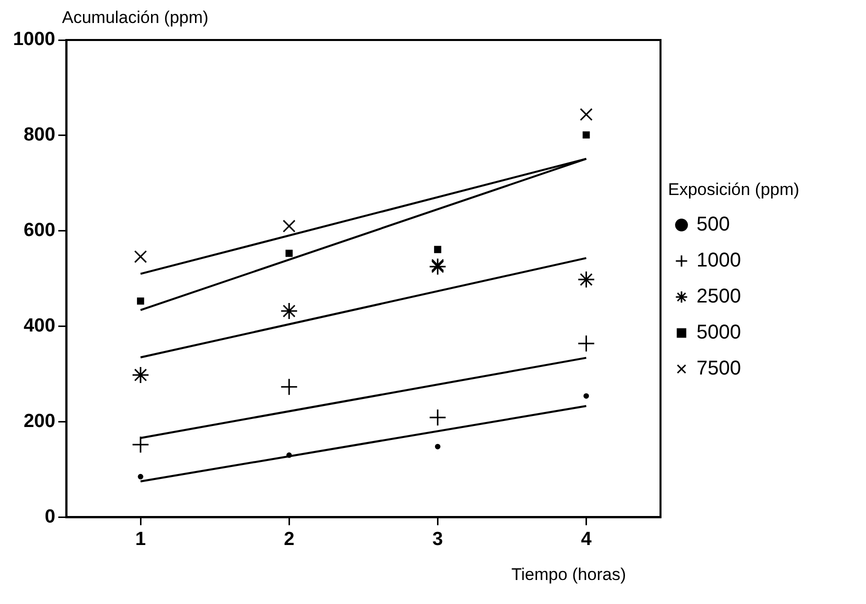 This screenshot has width=866, height=604. I want to click on legend-title: Exposición (ppm), so click(734, 190).